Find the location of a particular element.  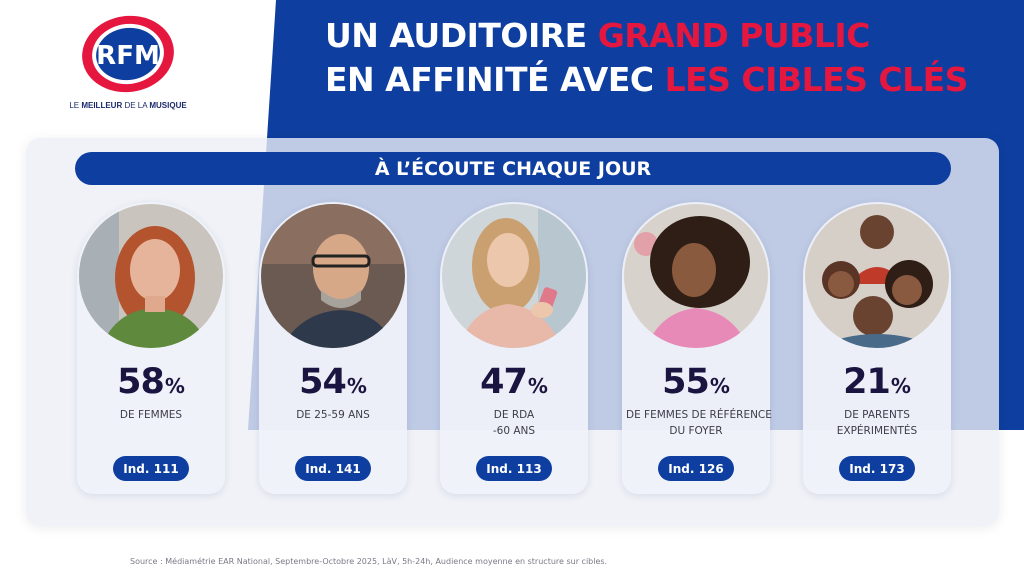

stat-label: DE 25-59 ANS is located at coordinates (333, 415).